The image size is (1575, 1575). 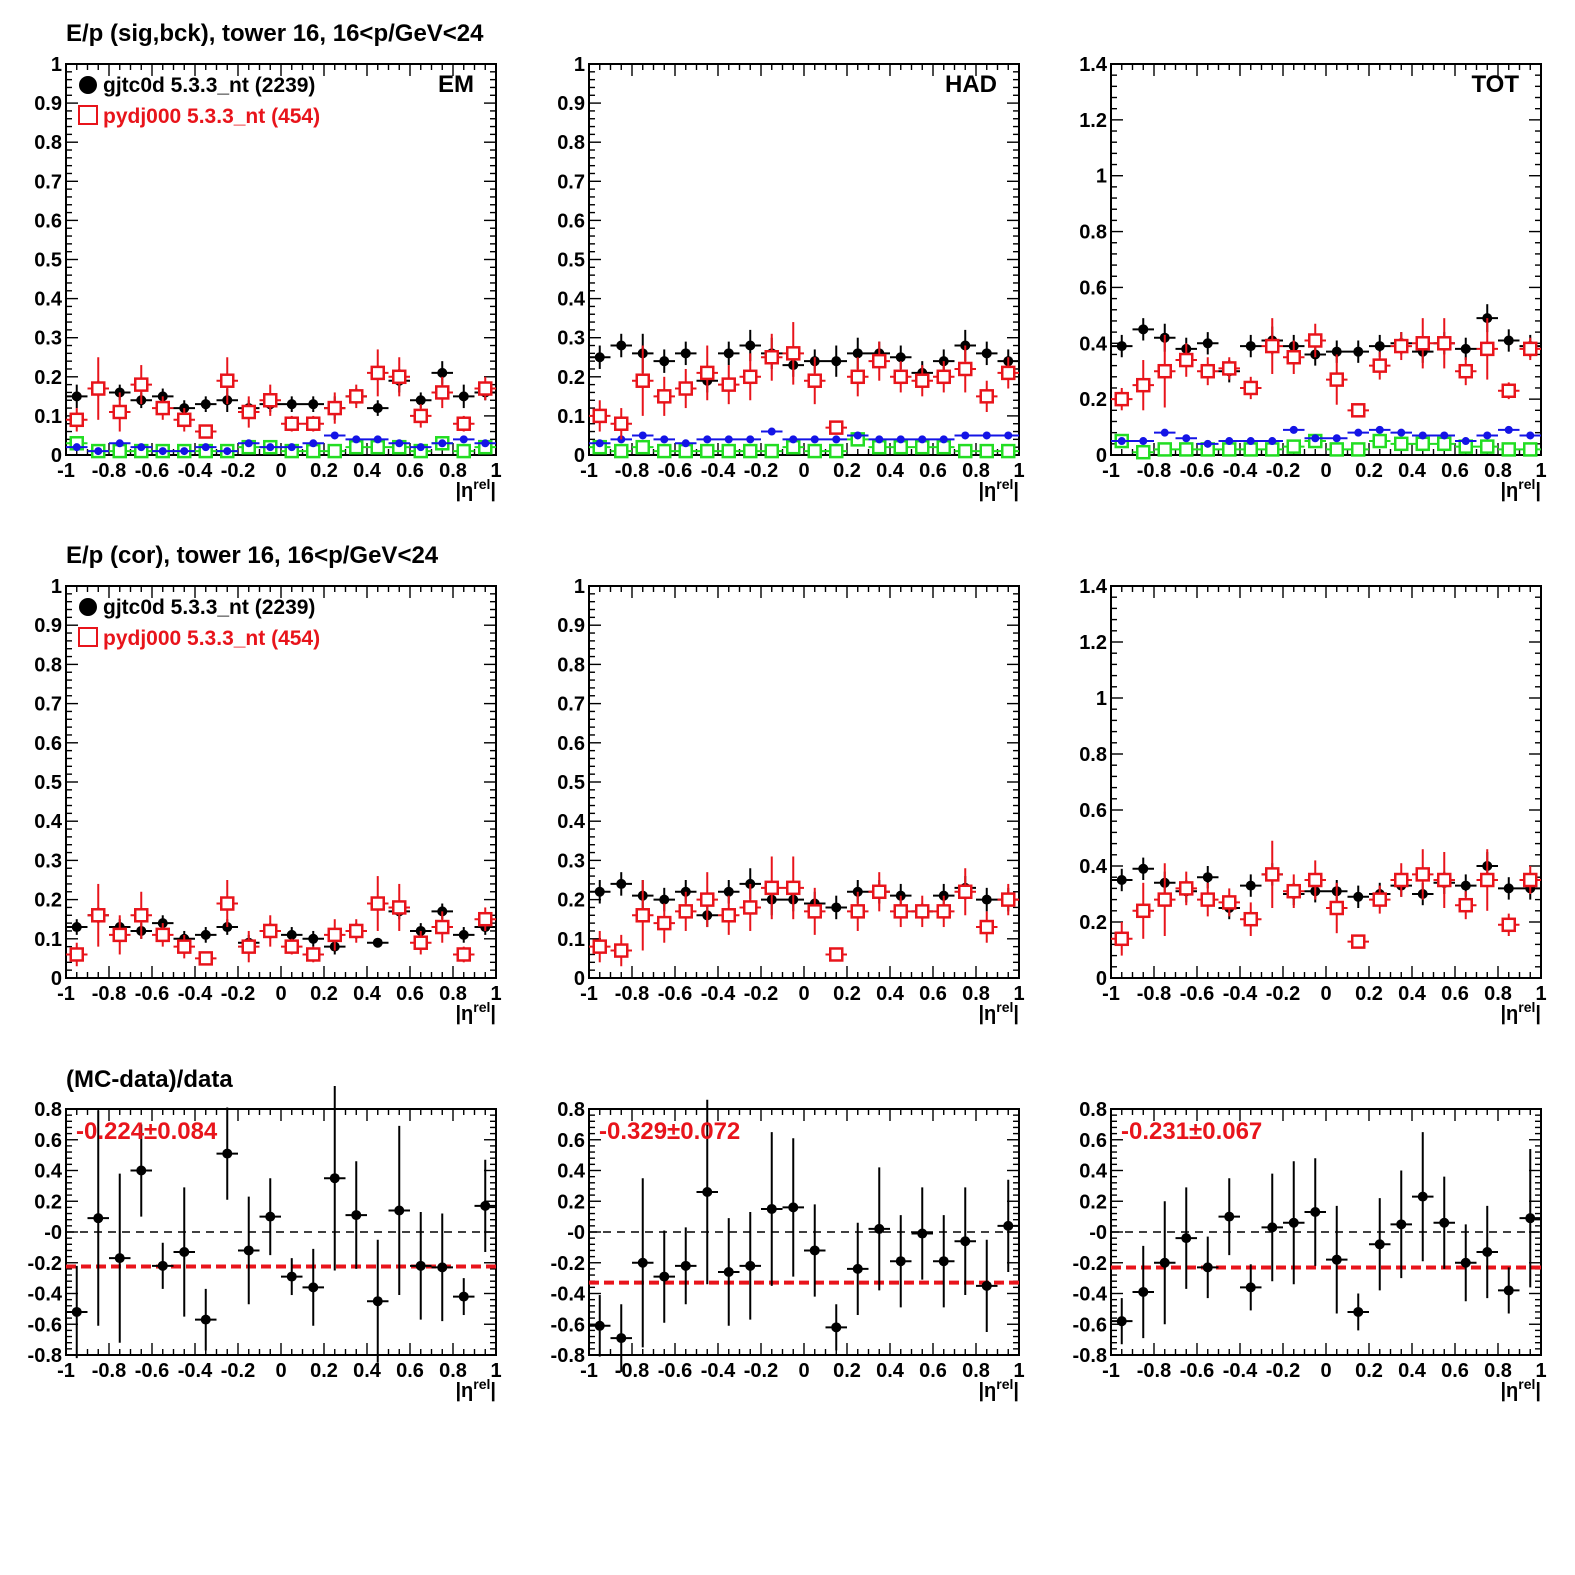 I want to click on row3-panel2-xtick-label: -0.4, so click(x=718, y=1371).